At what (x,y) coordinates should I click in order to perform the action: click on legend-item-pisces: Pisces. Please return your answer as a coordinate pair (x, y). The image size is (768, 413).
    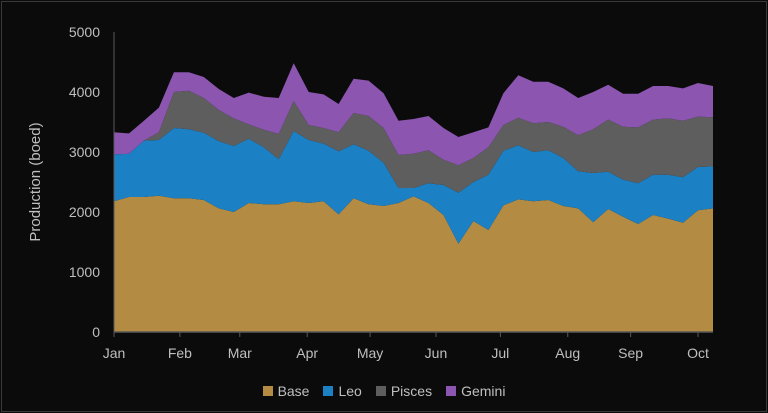
    Looking at the image, I should click on (404, 391).